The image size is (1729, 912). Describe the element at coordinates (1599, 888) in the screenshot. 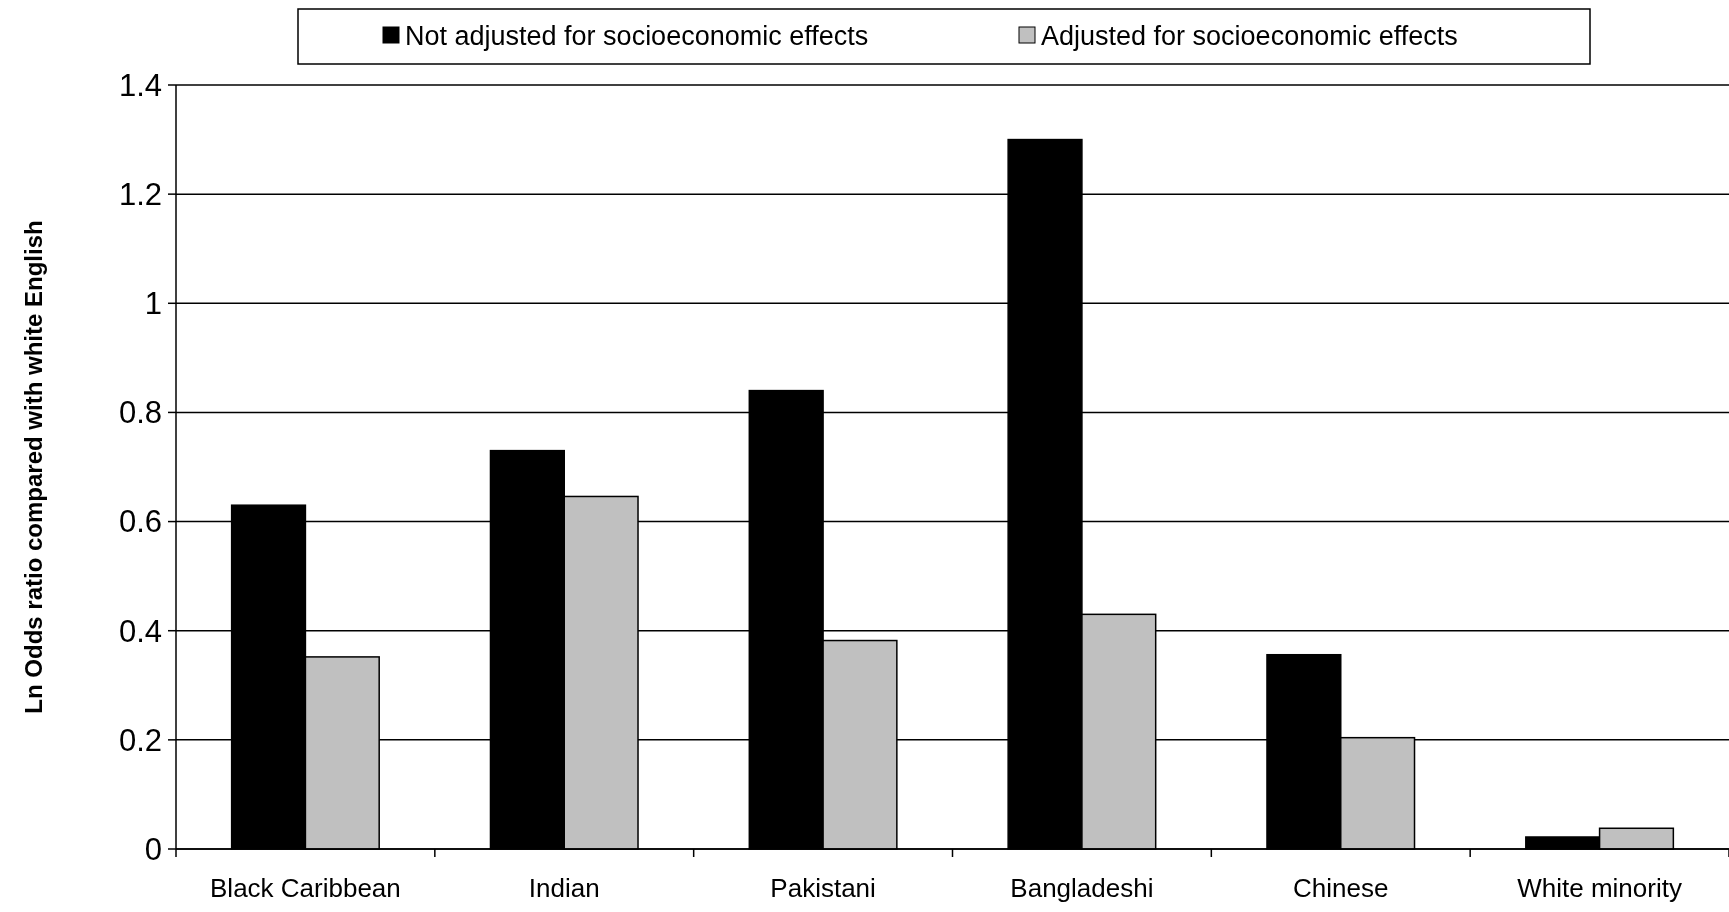

I see `x-tick-label: White minority` at that location.